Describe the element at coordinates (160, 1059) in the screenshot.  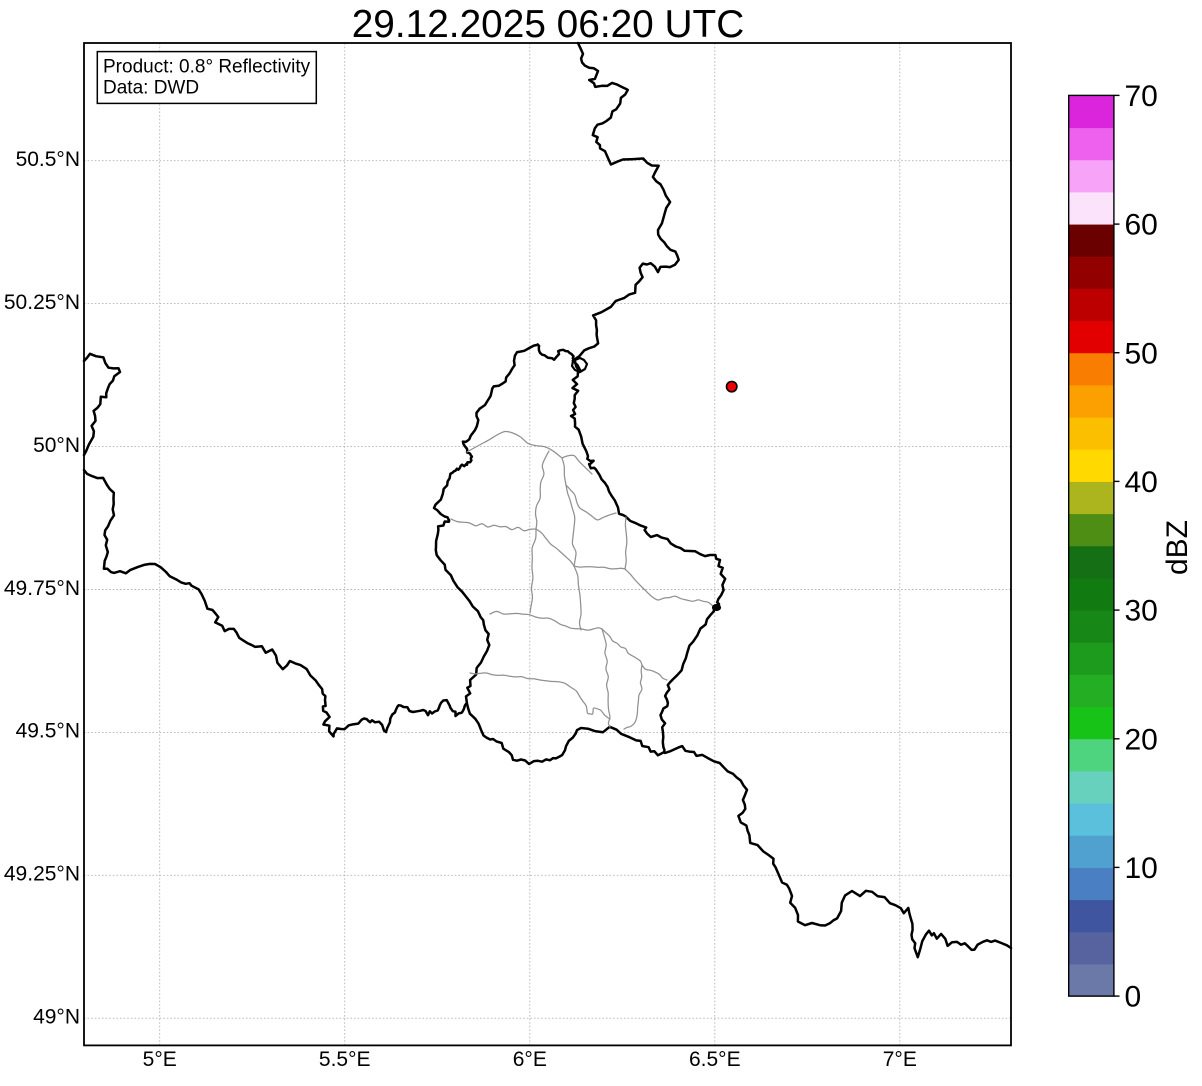
I see `svg-text: 5°E` at that location.